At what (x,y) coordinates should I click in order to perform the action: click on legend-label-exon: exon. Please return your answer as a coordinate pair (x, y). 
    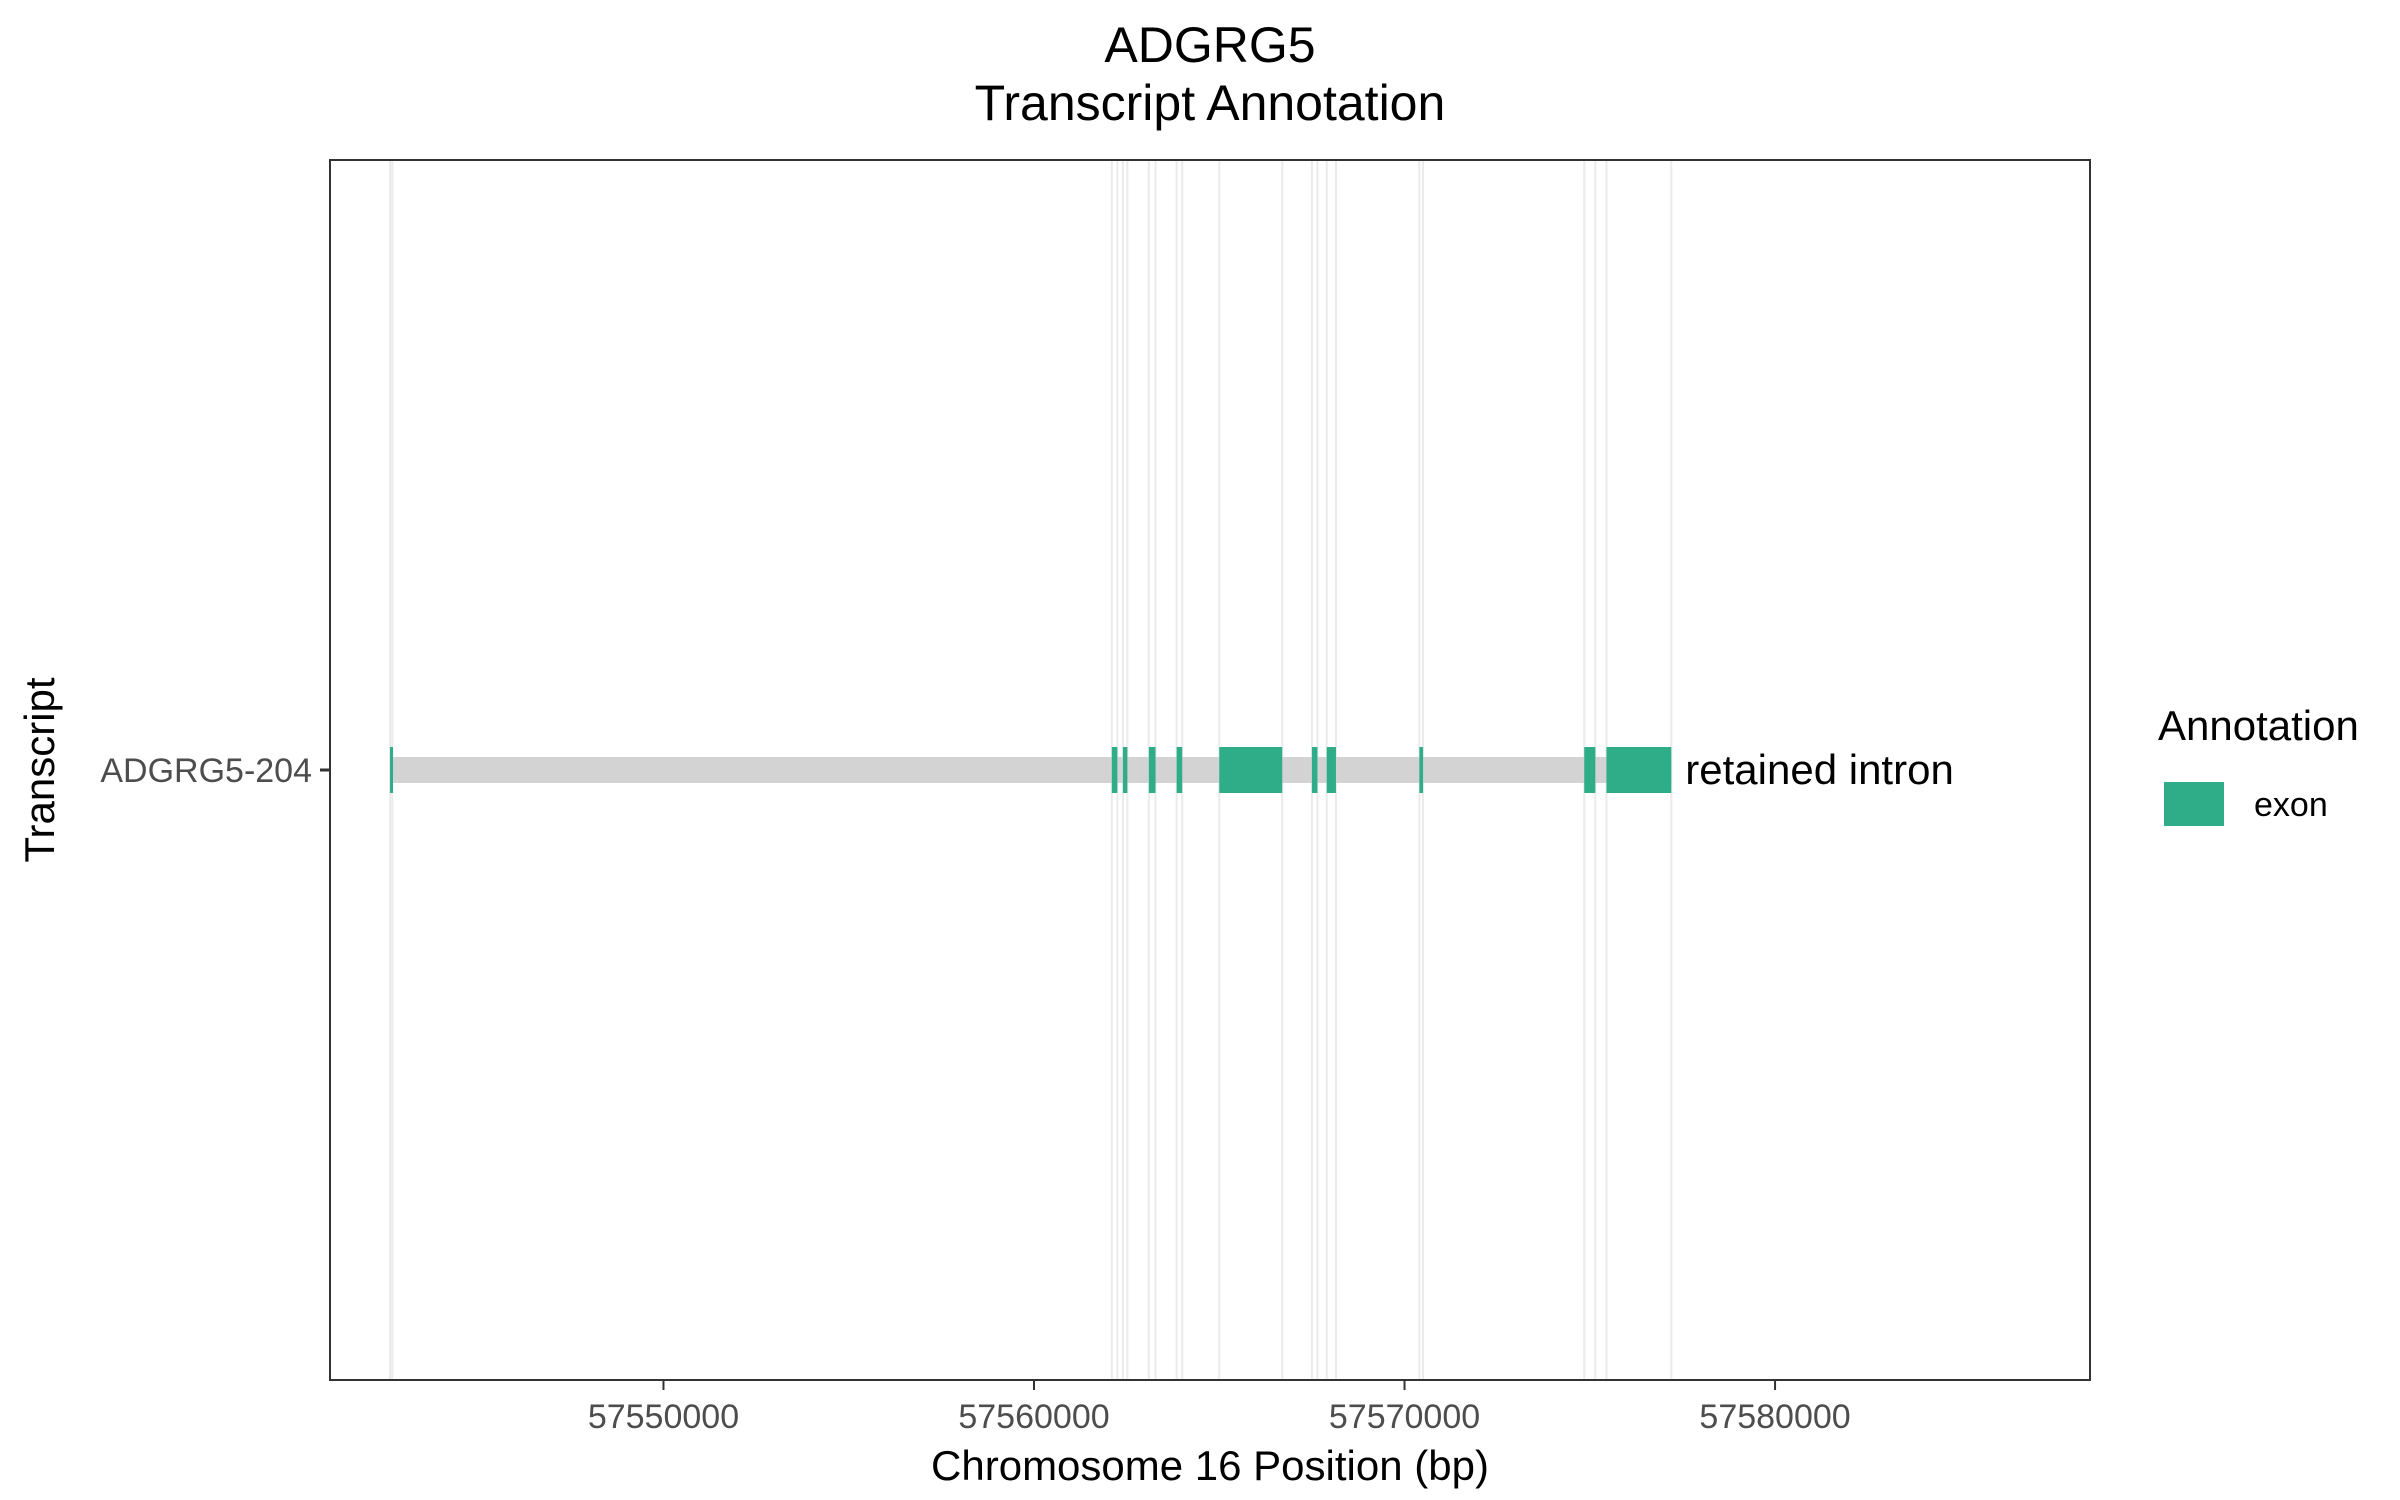
    Looking at the image, I should click on (2291, 805).